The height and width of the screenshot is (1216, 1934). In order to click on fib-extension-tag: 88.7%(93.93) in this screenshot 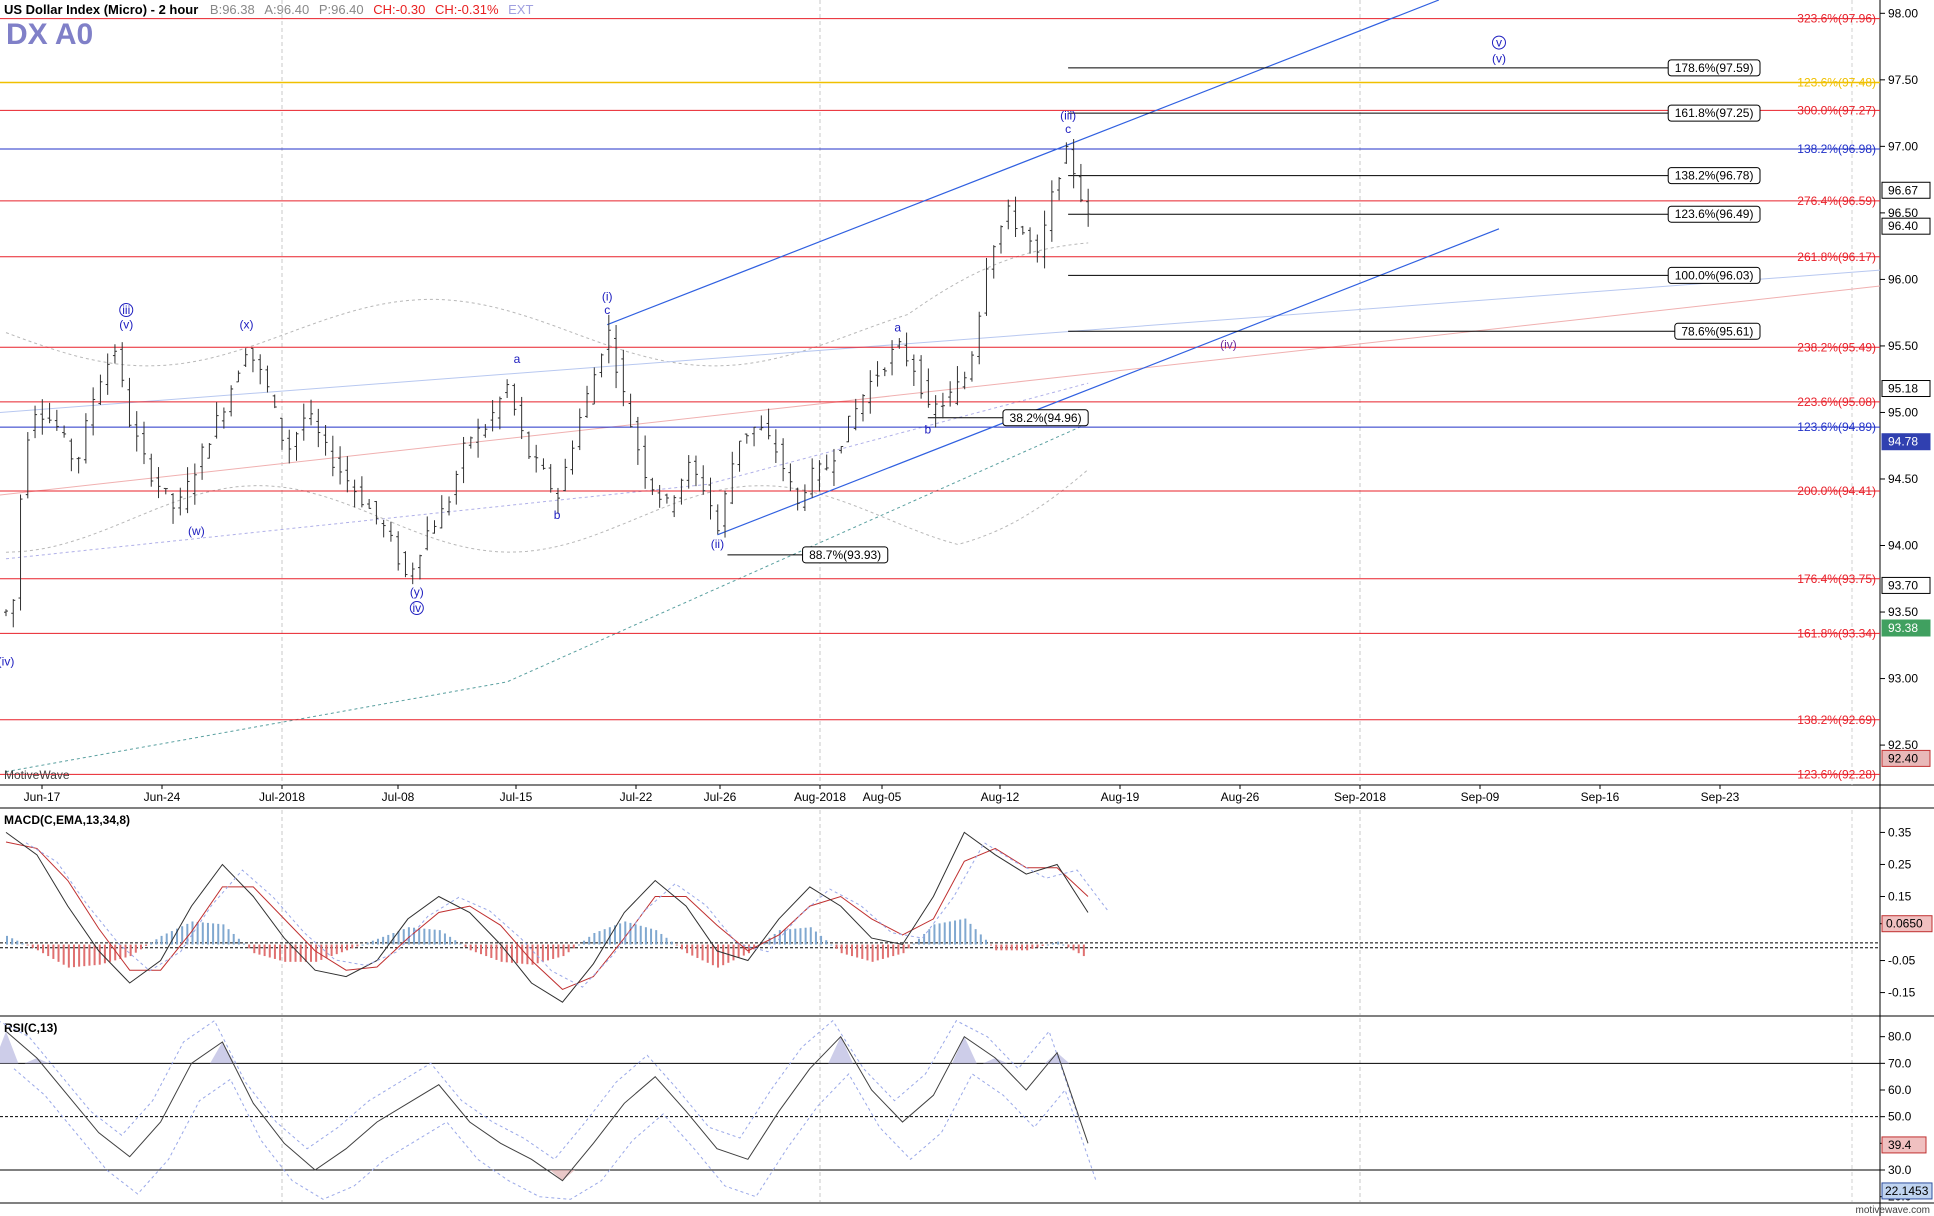, I will do `click(845, 555)`.